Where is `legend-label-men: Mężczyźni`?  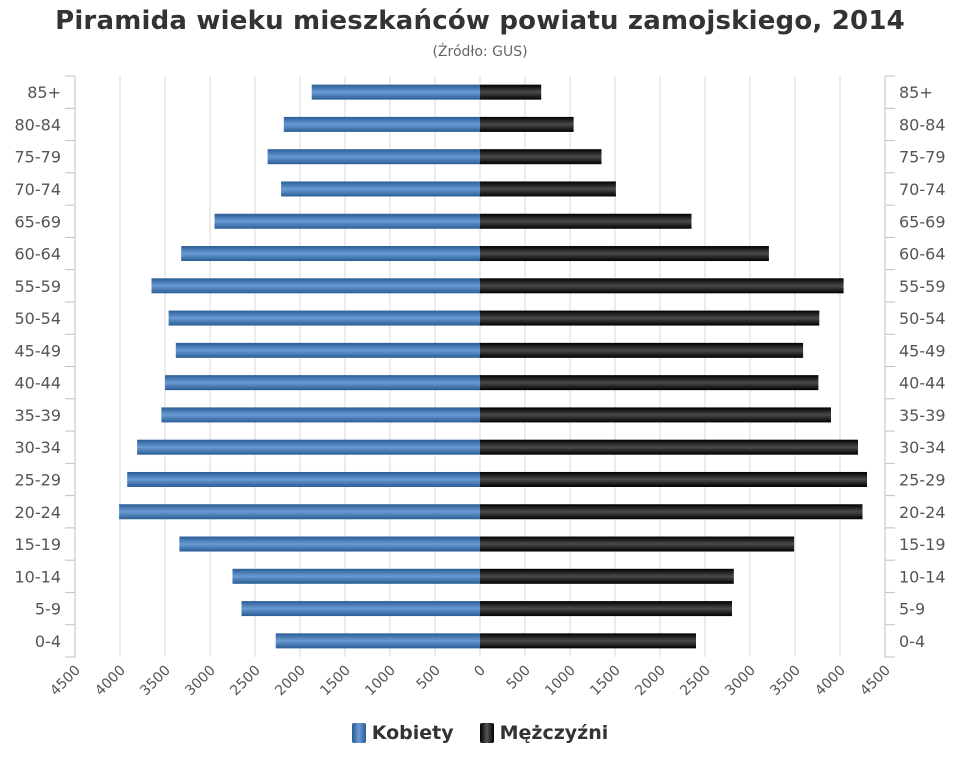 legend-label-men: Mężczyźni is located at coordinates (554, 733).